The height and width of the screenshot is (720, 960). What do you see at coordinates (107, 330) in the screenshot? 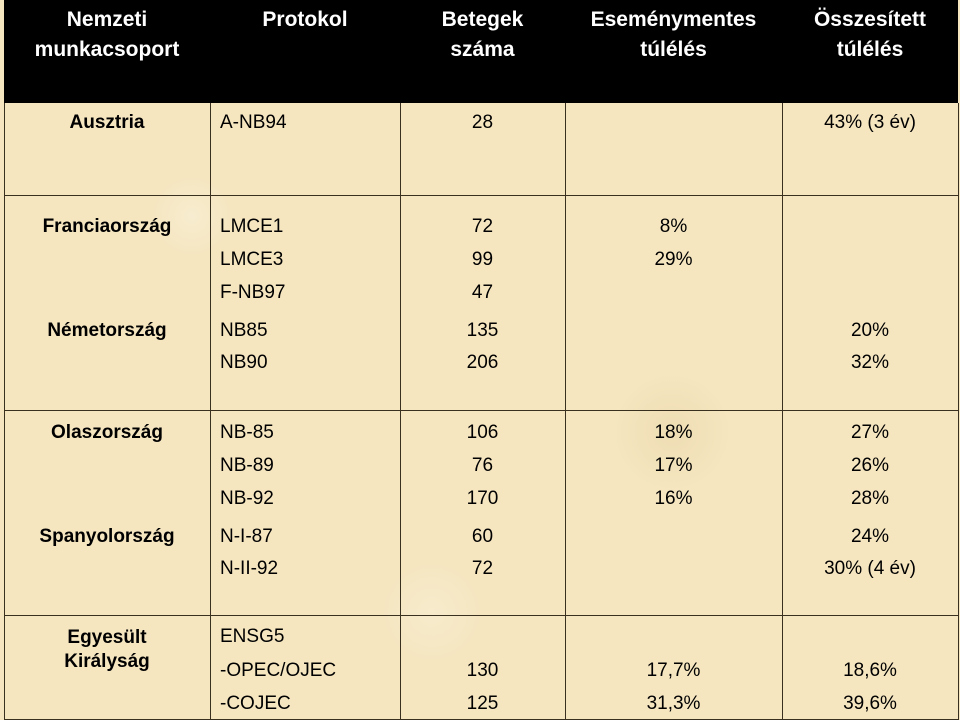
I see `country-cell: Németország` at bounding box center [107, 330].